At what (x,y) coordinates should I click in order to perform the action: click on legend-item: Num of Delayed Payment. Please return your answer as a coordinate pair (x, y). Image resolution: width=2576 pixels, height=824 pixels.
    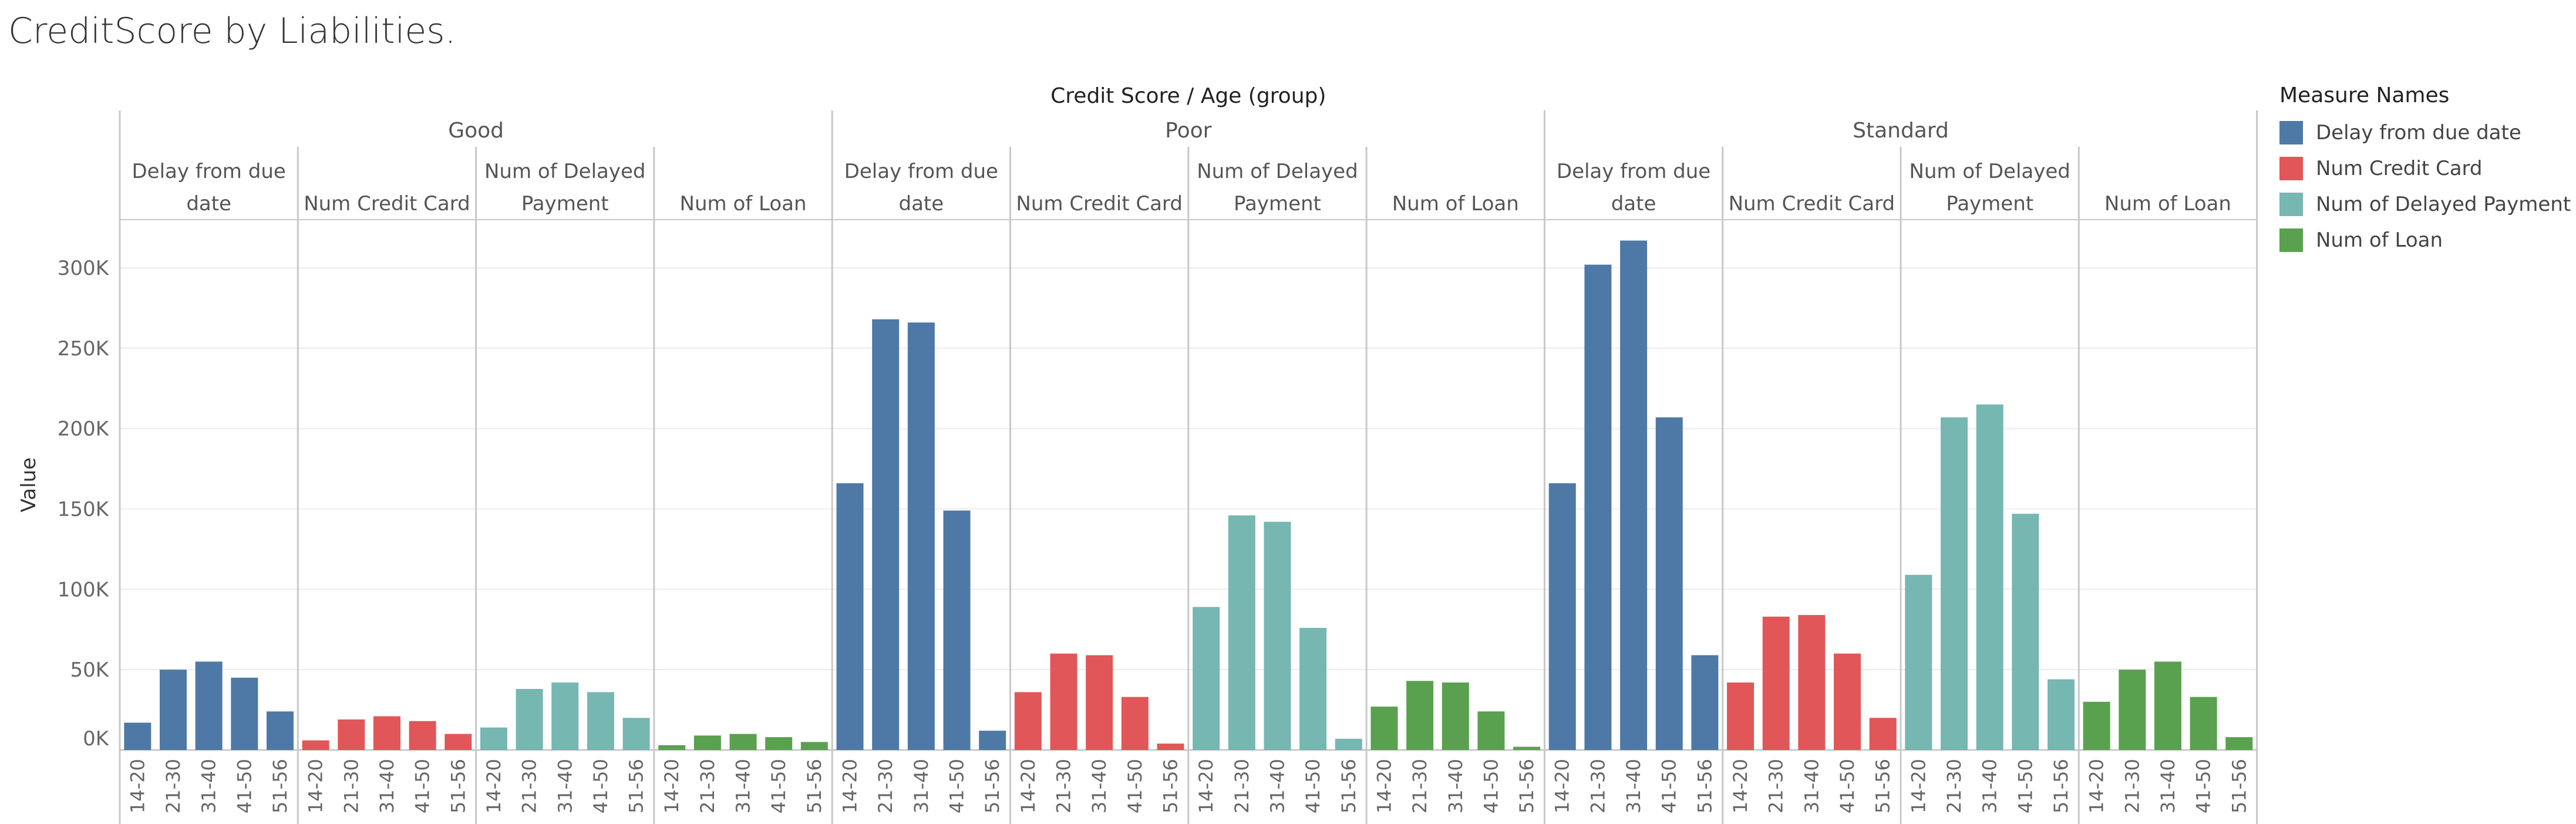
    Looking at the image, I should click on (2425, 204).